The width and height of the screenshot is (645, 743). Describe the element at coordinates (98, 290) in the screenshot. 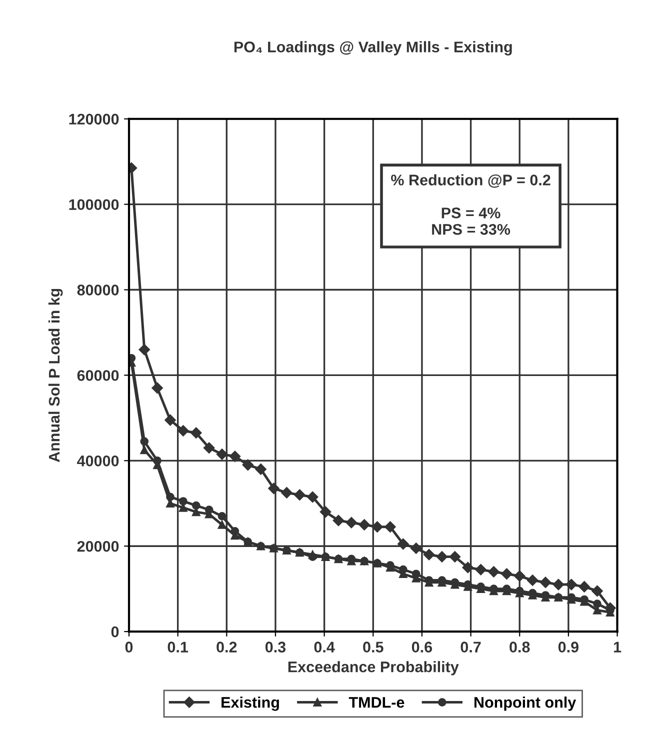

I see `y-tick-label: 80000` at that location.